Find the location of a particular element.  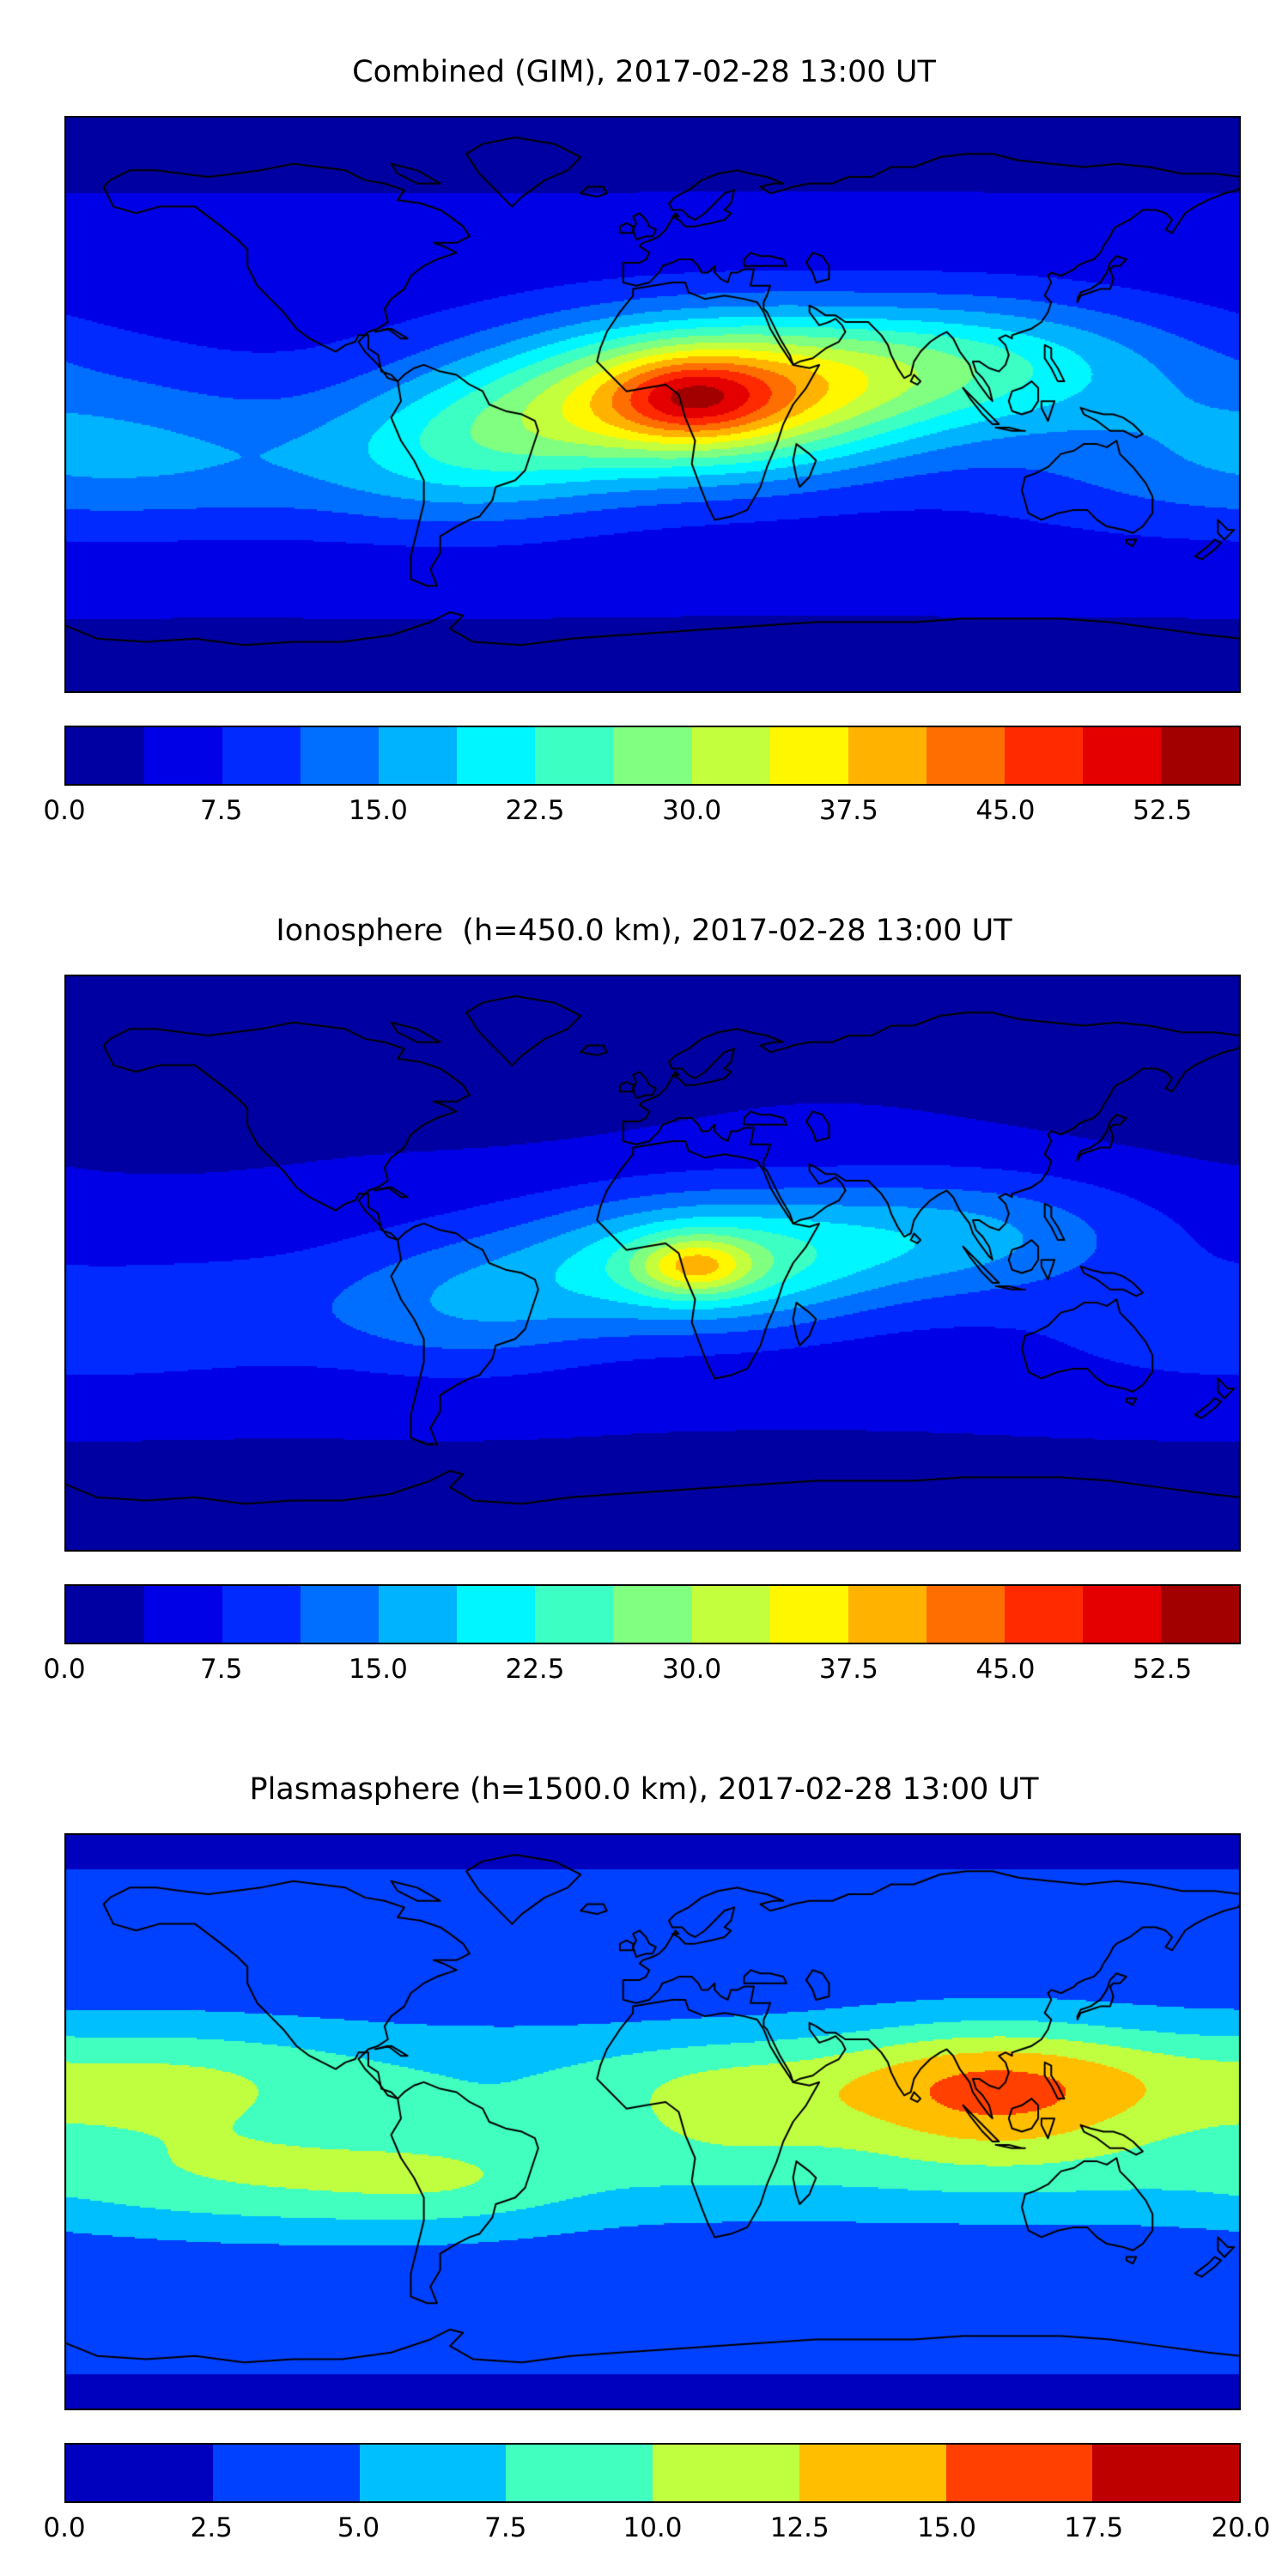

colorbar-ticks-plasmasphere: 0.0 2.5 5.0 7.5 10.0 12.5 15.0 17.5 20.0 is located at coordinates (656, 2530).